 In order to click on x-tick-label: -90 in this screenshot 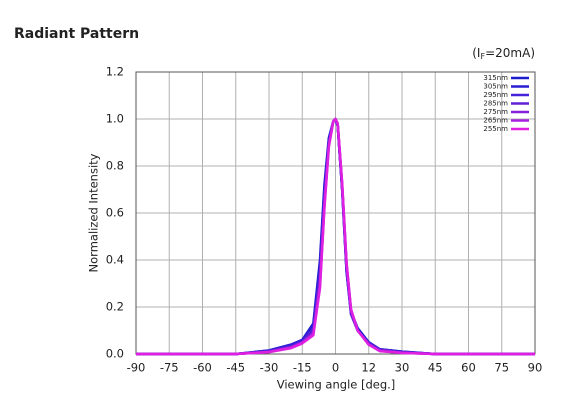, I will do `click(136, 368)`.